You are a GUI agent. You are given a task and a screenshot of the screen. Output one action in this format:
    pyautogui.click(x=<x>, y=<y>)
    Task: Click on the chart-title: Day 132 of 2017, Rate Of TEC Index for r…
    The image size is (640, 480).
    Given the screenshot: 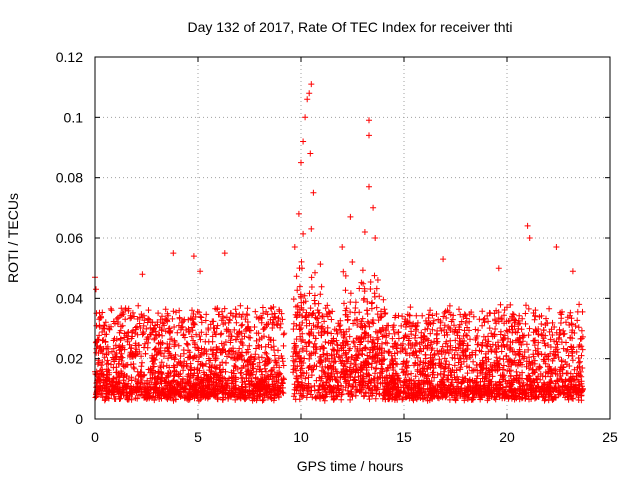 What is the action you would take?
    pyautogui.click(x=349, y=27)
    